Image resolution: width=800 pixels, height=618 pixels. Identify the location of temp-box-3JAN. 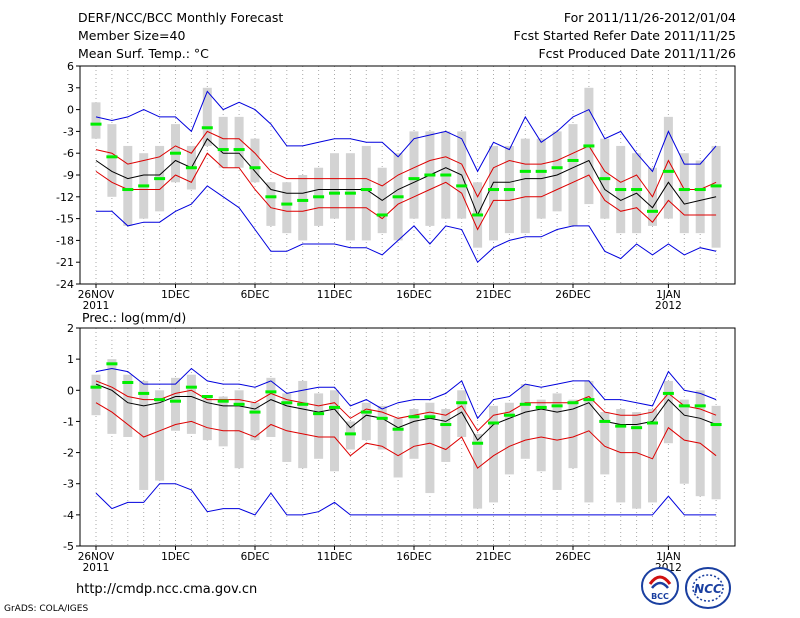
(700, 197).